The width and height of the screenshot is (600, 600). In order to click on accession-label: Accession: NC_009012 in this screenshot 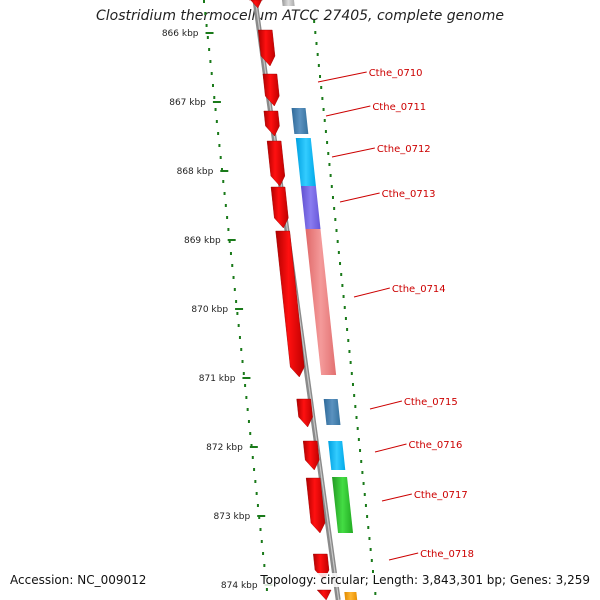, I will do `click(78, 580)`.